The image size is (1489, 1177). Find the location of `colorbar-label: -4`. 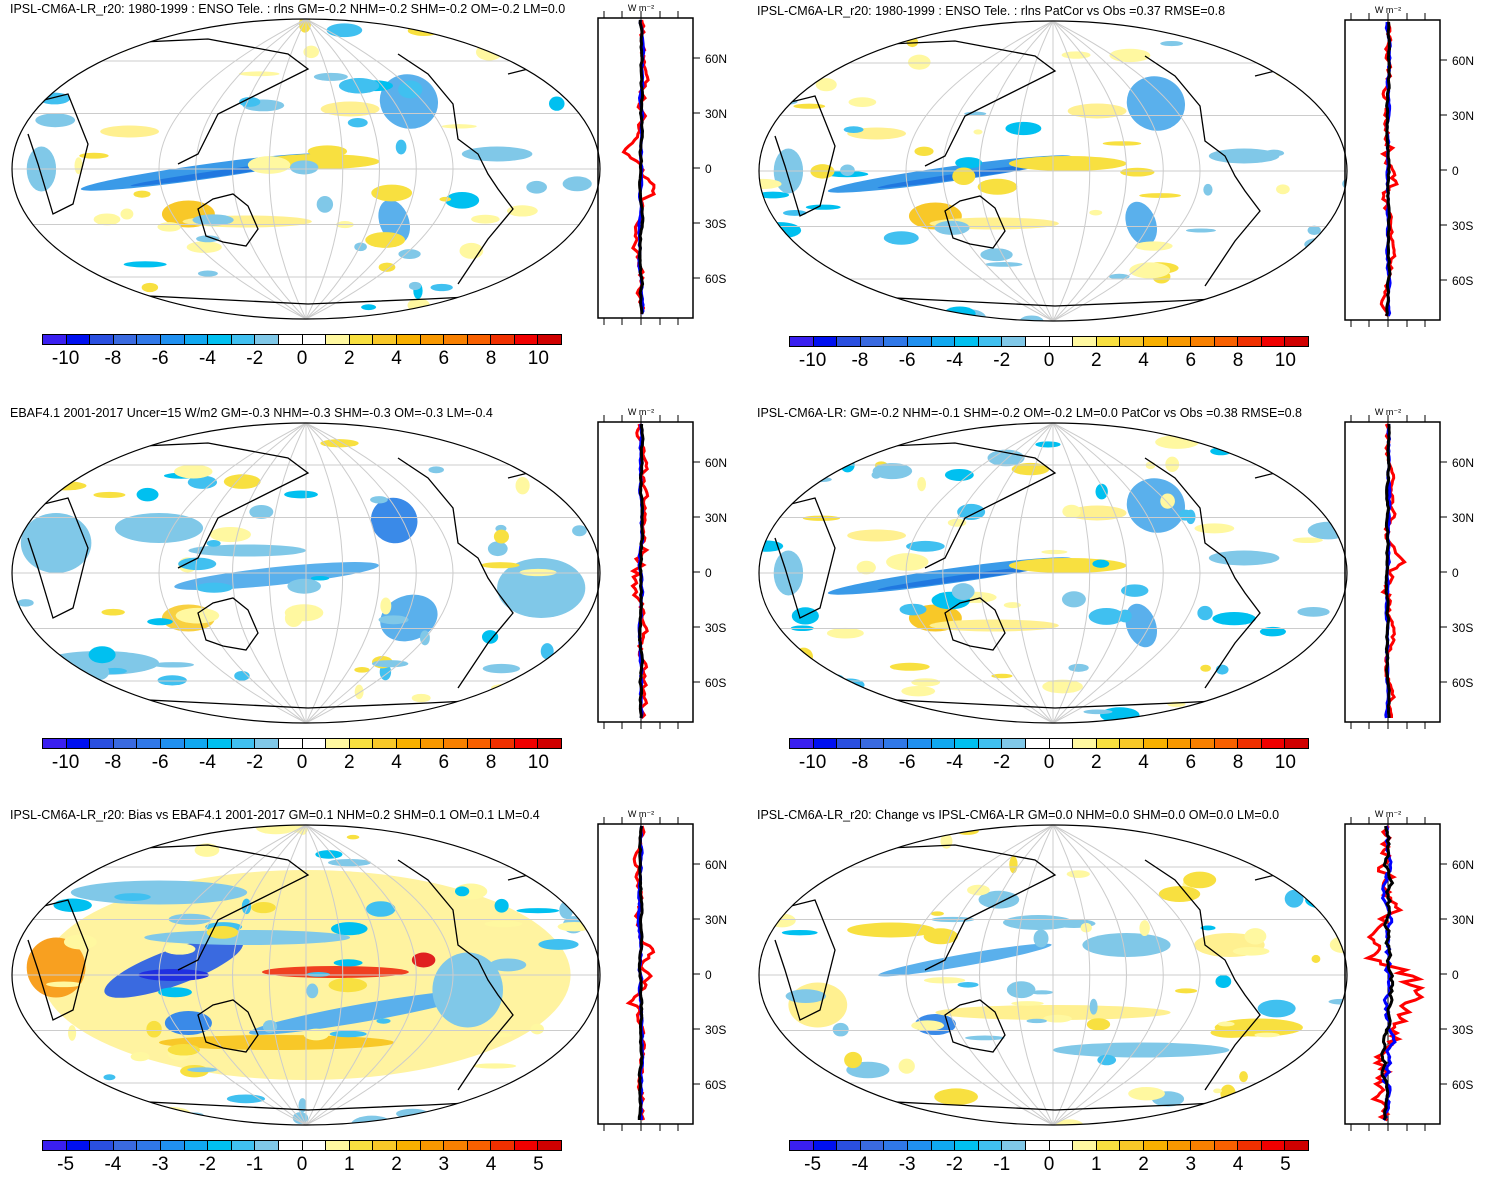

colorbar-label: -4 is located at coordinates (207, 358).